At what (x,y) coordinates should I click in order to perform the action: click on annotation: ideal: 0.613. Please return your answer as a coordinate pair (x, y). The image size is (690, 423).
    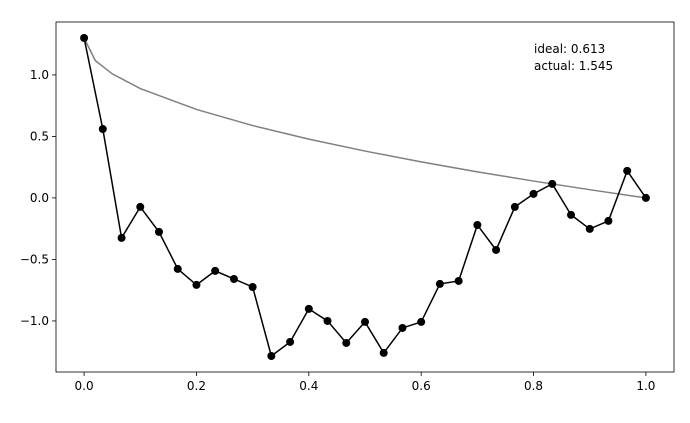
    Looking at the image, I should click on (569, 49).